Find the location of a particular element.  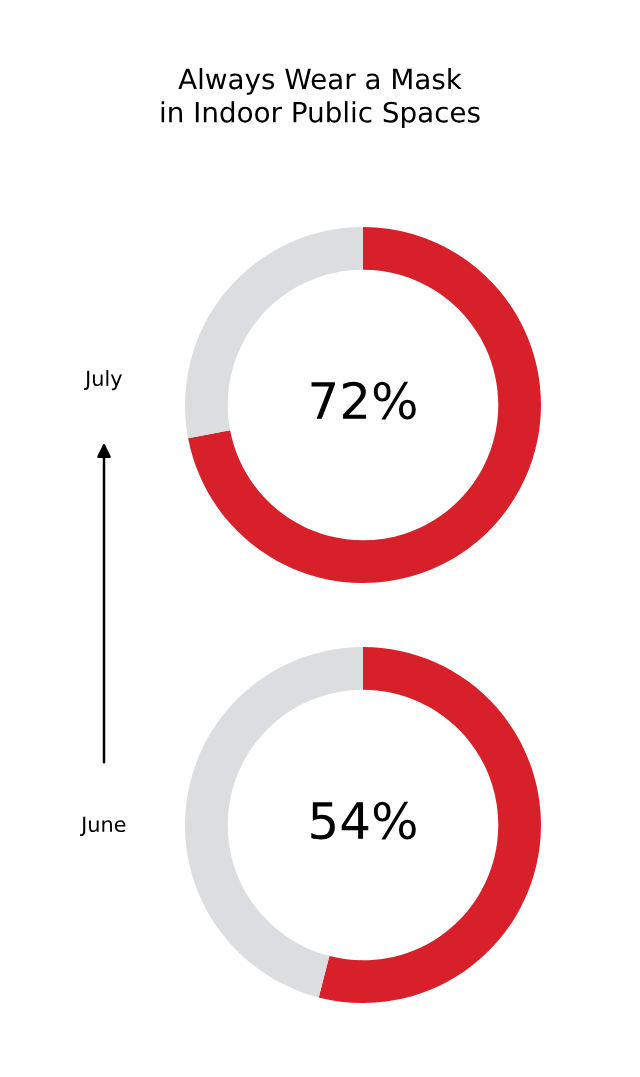

text: July is located at coordinates (103, 380).